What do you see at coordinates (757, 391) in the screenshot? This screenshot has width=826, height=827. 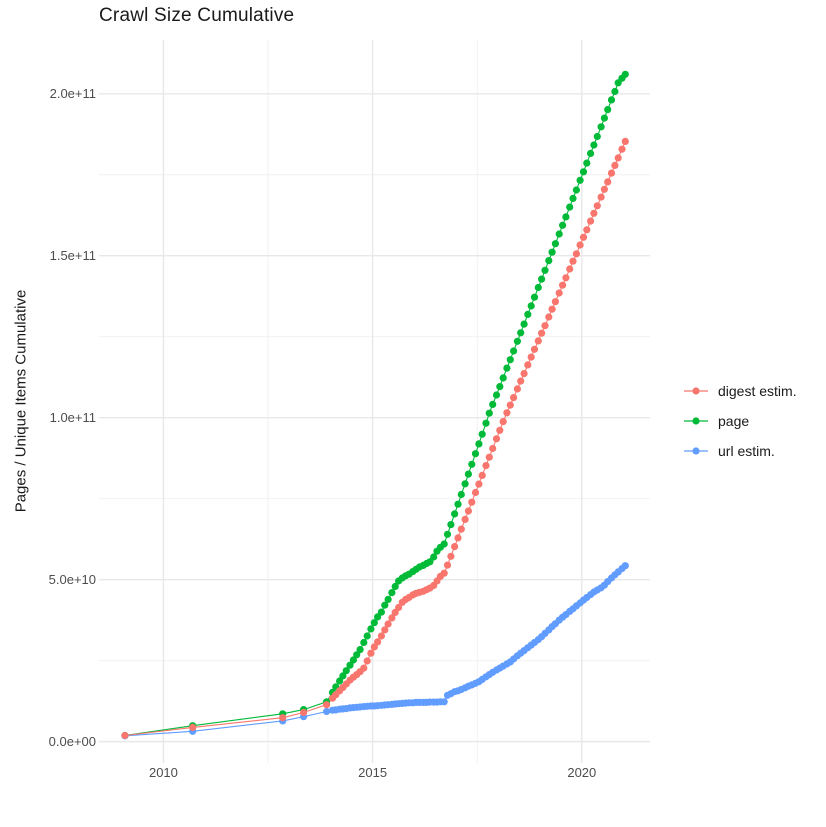 I see `legend-entry-label: digest estim.` at bounding box center [757, 391].